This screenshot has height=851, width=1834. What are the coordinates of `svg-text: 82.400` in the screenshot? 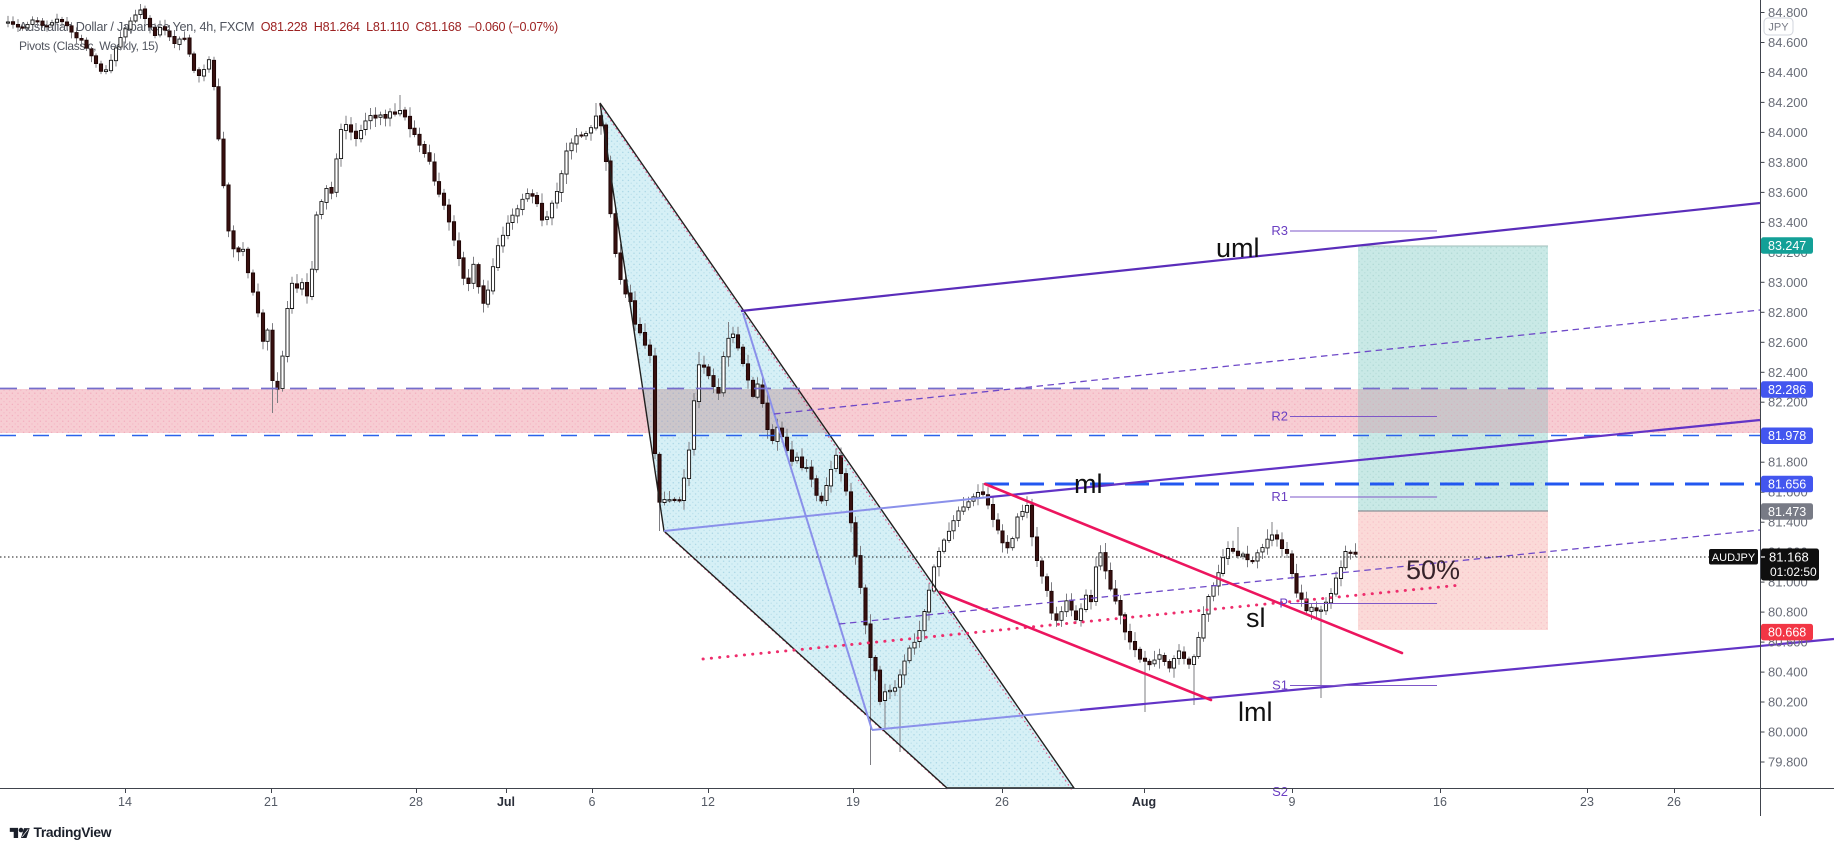 It's located at (1788, 372).